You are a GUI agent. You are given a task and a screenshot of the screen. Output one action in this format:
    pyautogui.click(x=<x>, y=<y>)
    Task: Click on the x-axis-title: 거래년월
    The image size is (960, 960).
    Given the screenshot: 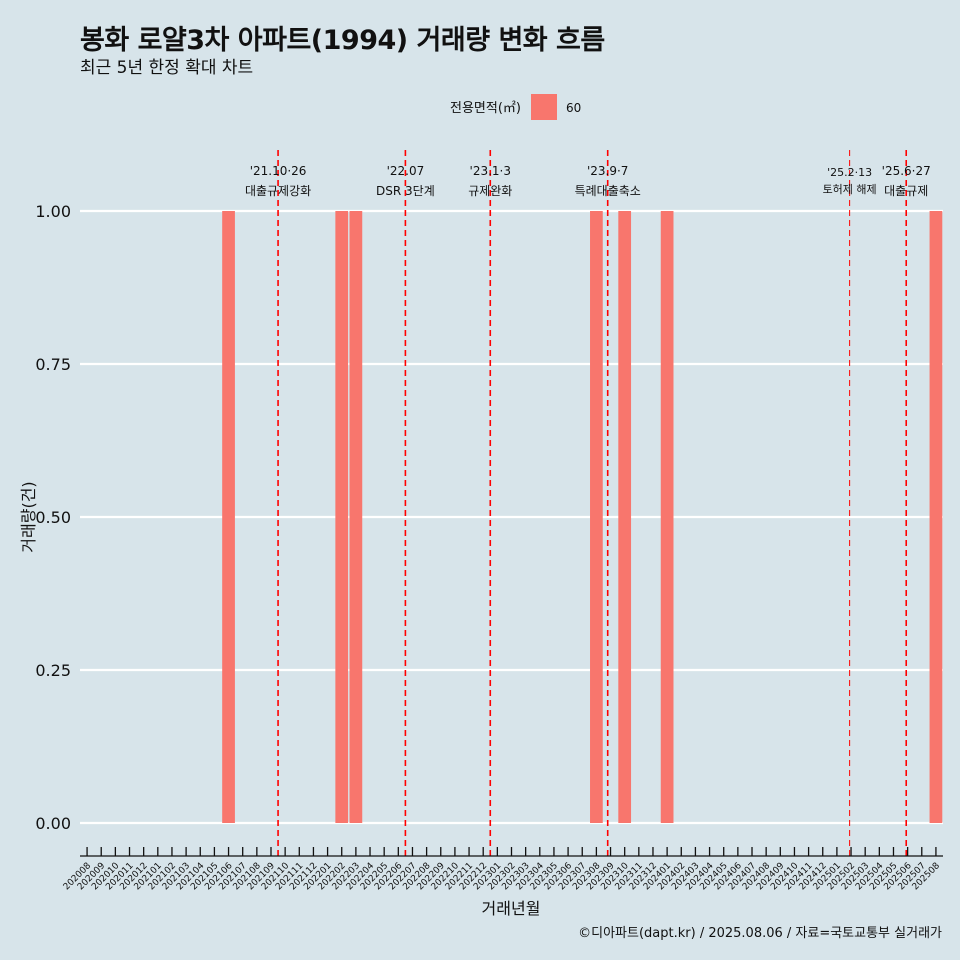 What is the action you would take?
    pyautogui.click(x=511, y=908)
    